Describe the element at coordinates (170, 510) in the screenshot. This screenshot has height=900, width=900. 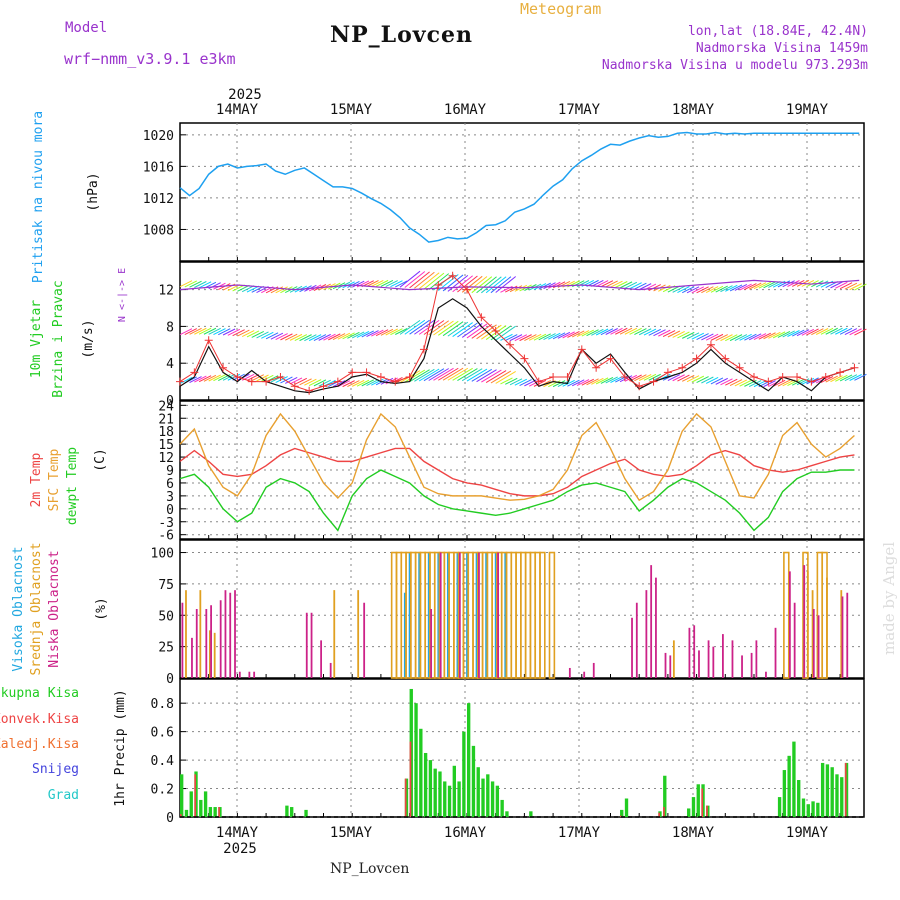
I see `ytick-label-temperature-2: 0` at that location.